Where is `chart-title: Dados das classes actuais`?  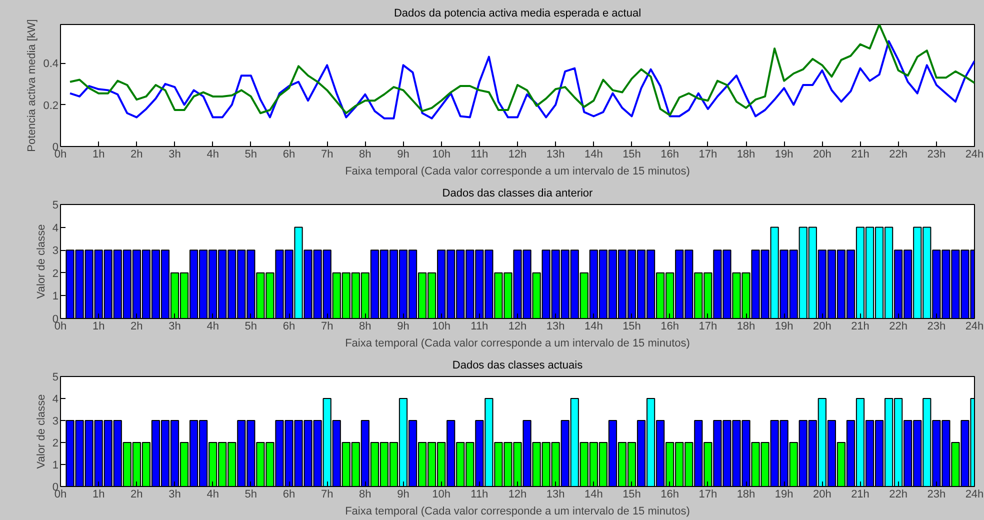 chart-title: Dados das classes actuais is located at coordinates (518, 366).